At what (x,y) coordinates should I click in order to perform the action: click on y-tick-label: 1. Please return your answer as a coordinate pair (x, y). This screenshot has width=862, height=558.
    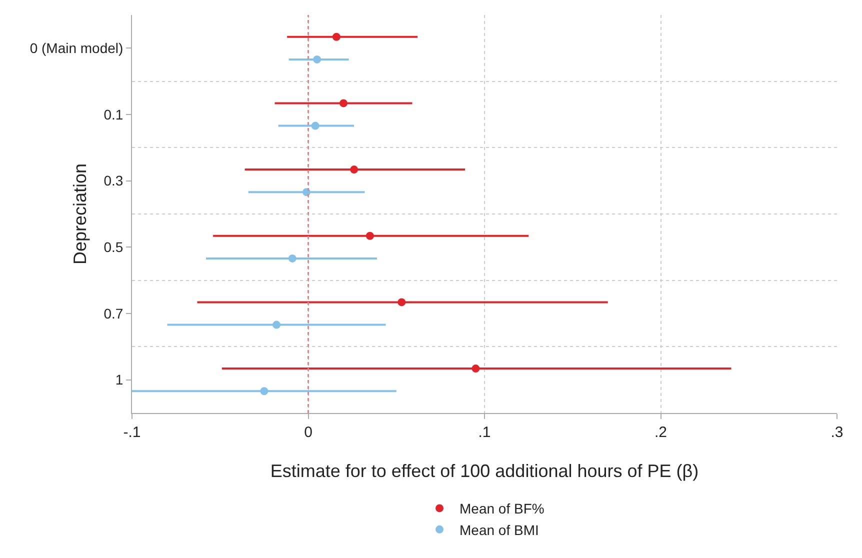
    Looking at the image, I should click on (119, 380).